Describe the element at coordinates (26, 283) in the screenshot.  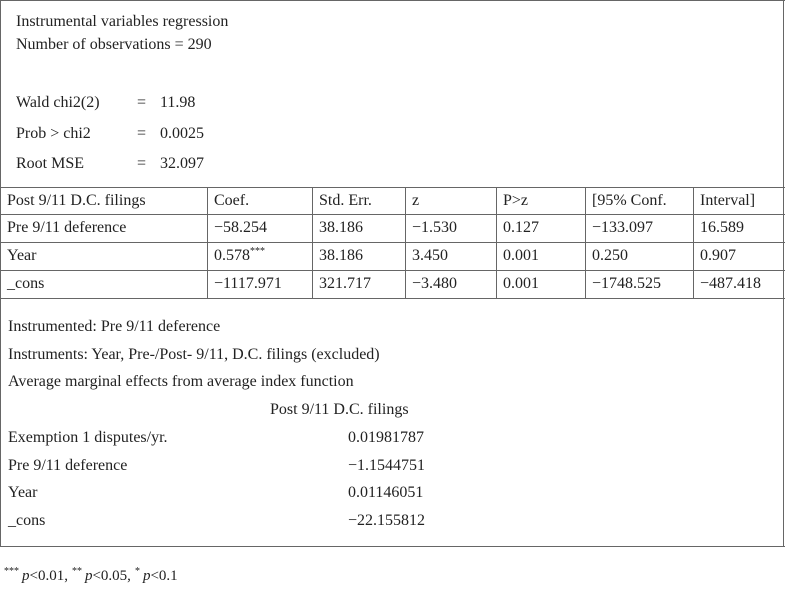
I see `row-label: _cons` at that location.